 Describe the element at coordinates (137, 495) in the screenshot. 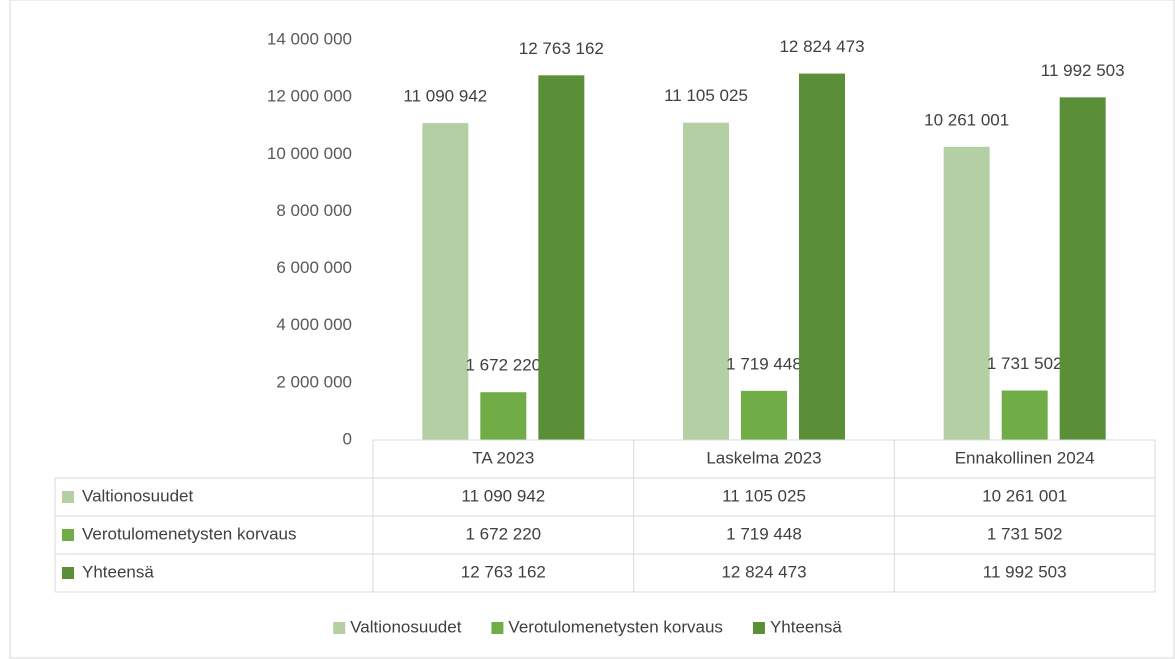

I see `table-row-label: Valtionosuudet` at that location.